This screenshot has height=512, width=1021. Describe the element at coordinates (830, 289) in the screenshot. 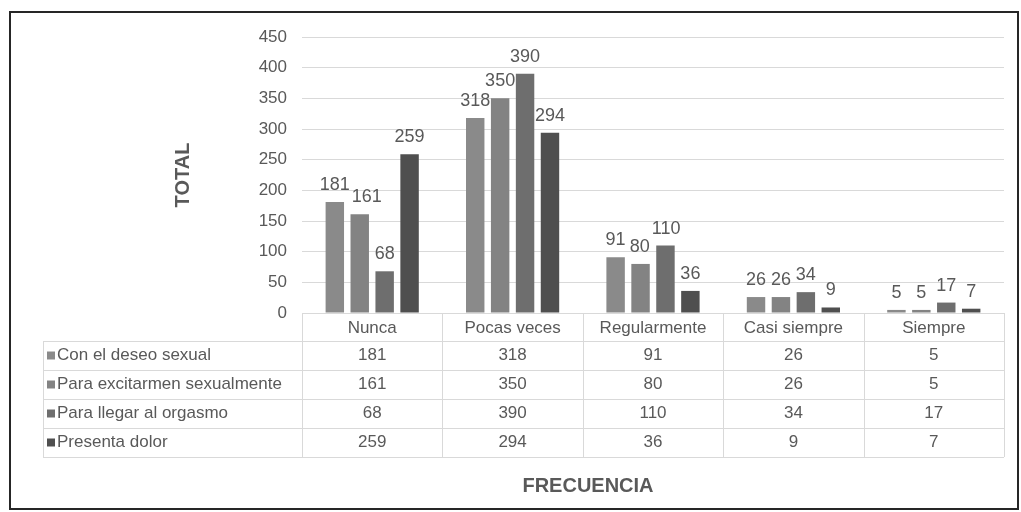

I see `annotation: 9` at that location.